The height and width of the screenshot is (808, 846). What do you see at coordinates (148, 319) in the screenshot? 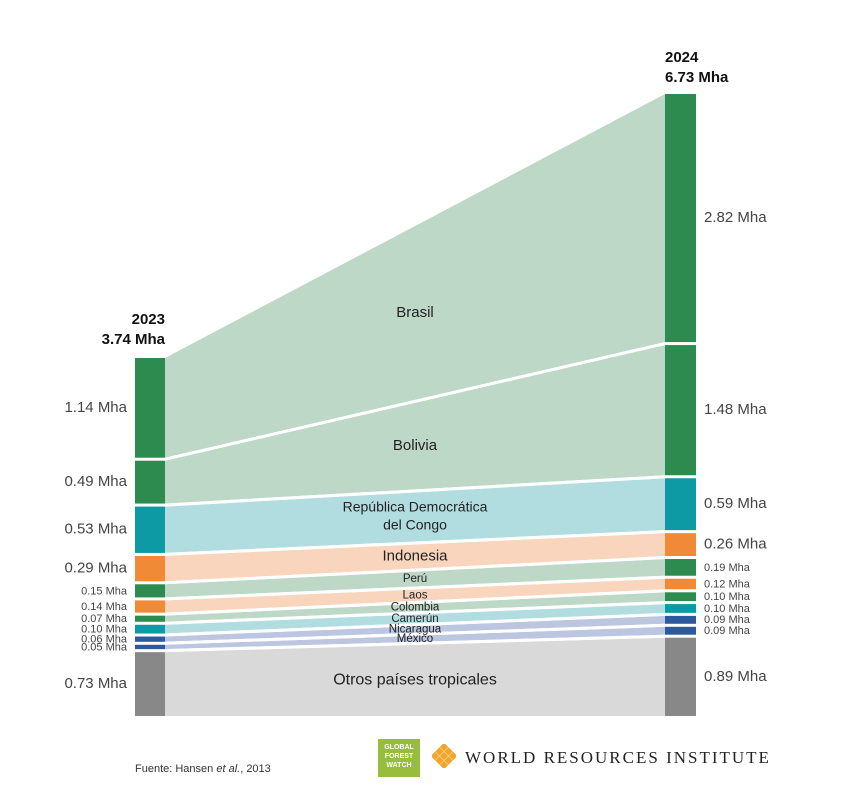
I see `header-2023-year: 2023` at bounding box center [148, 319].